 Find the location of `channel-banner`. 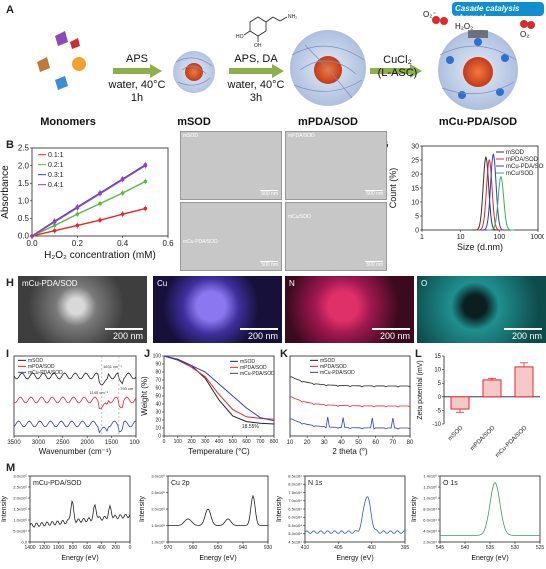

channel-banner is located at coordinates (498, 9).